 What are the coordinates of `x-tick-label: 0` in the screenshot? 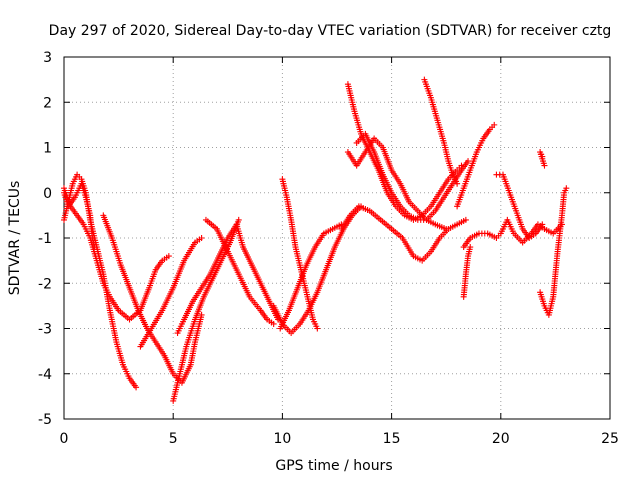 It's located at (64, 439).